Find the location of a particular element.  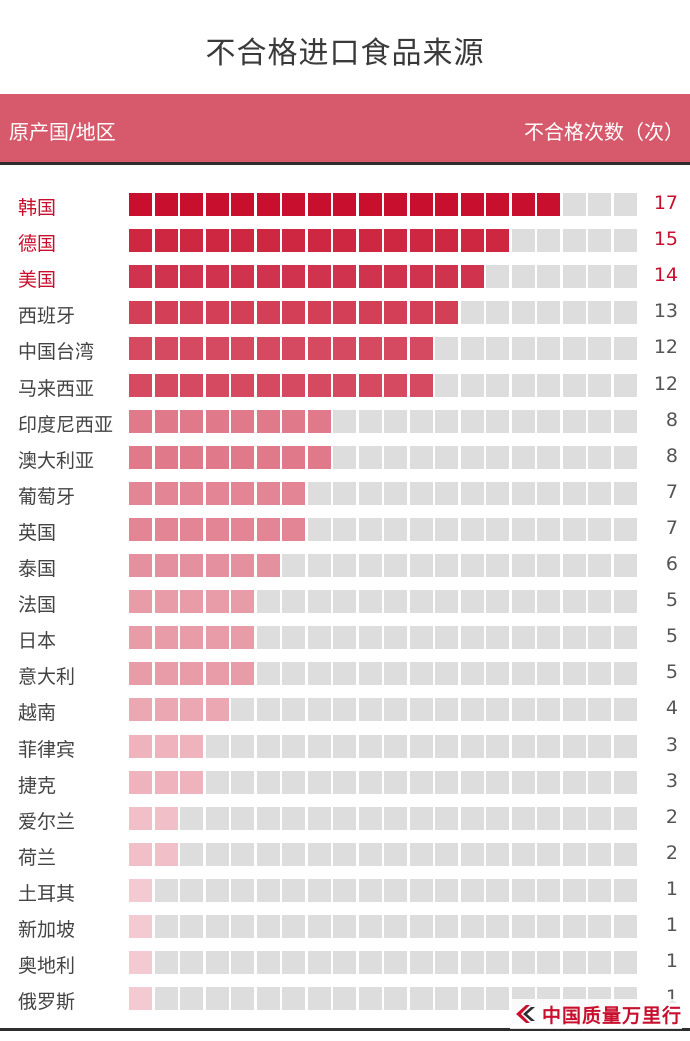

category-label: 马来西亚 is located at coordinates (56, 388).